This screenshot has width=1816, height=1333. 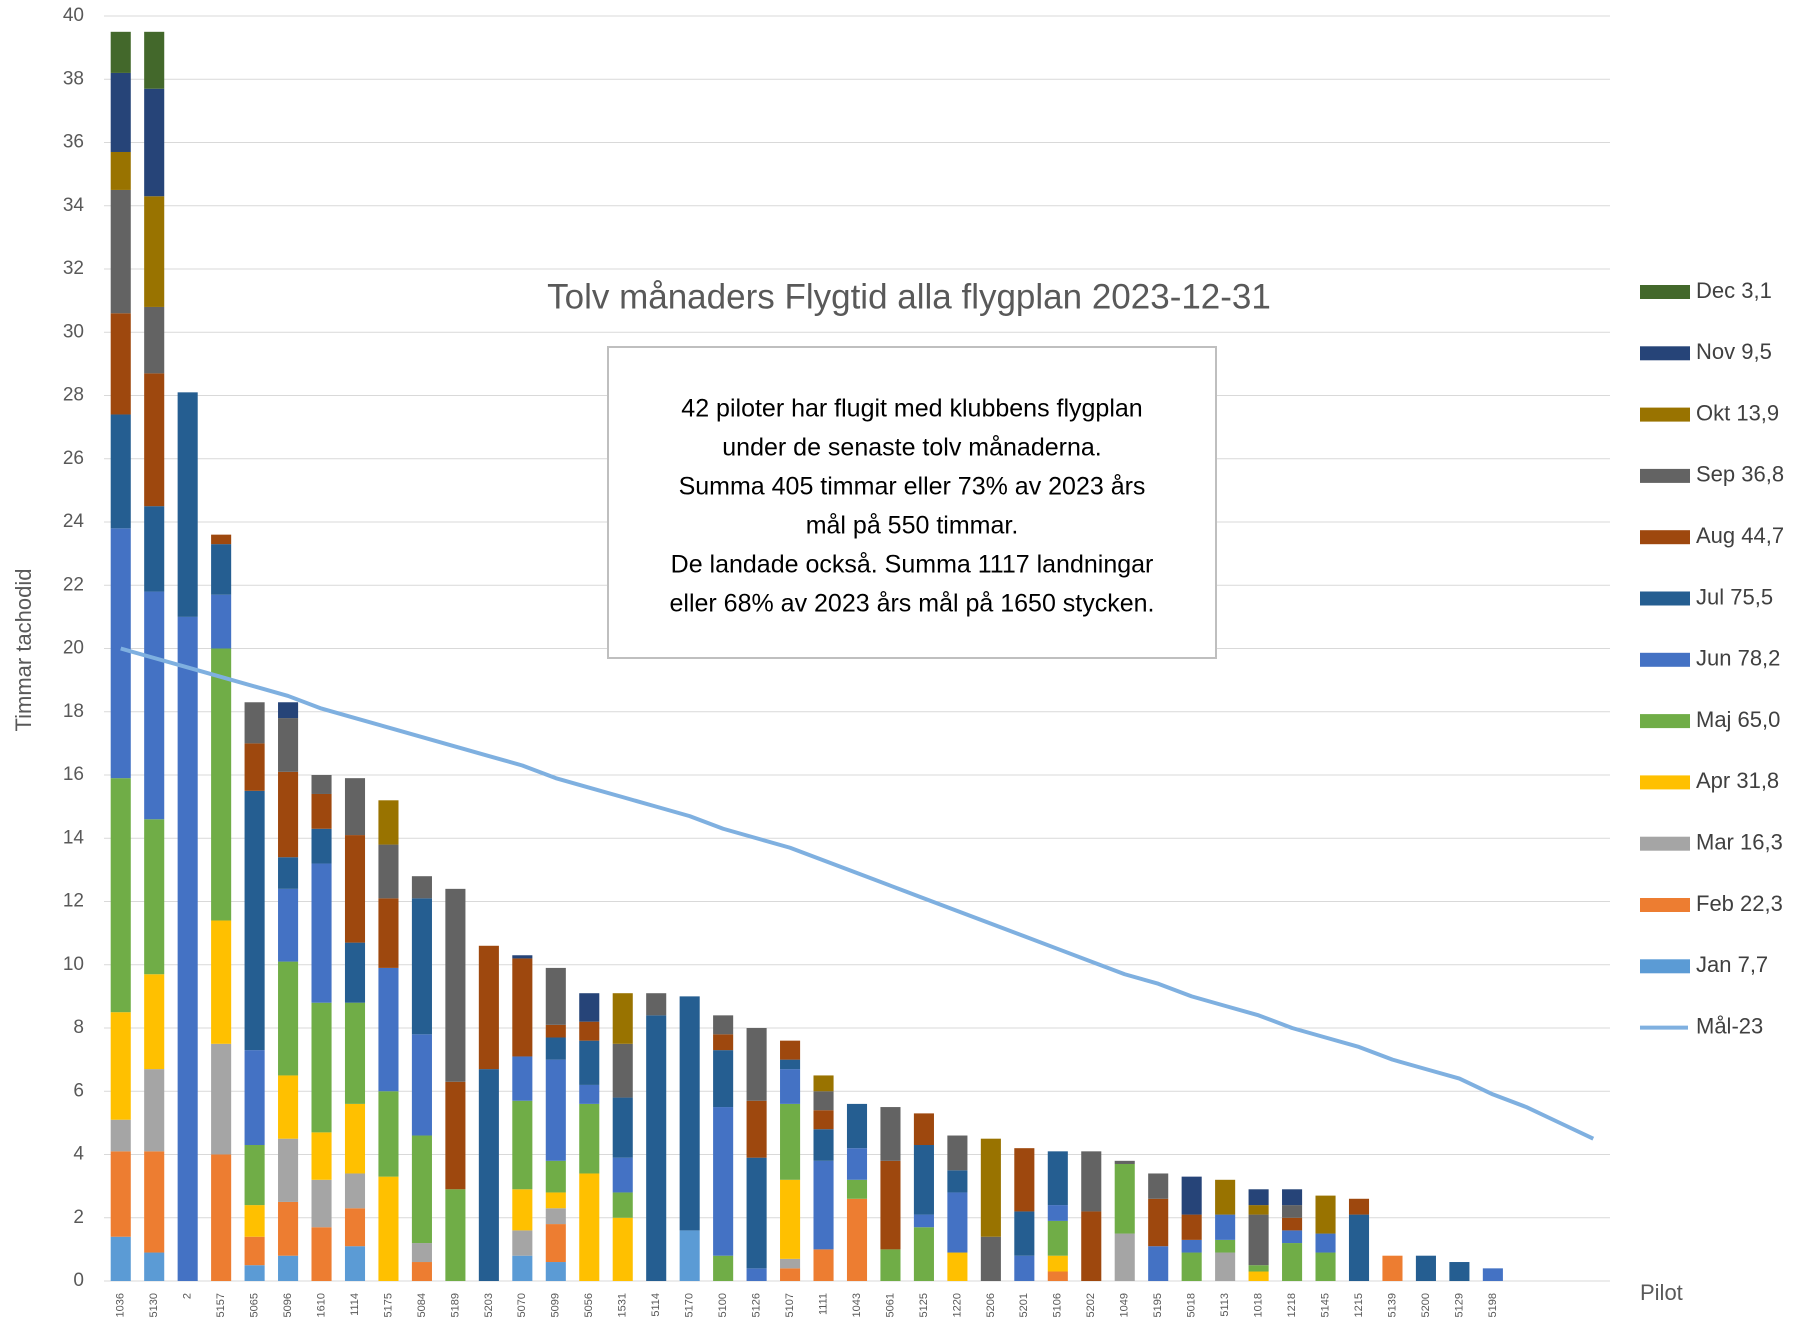 What do you see at coordinates (957, 1305) in the screenshot?
I see `x-tick-label: 1220` at bounding box center [957, 1305].